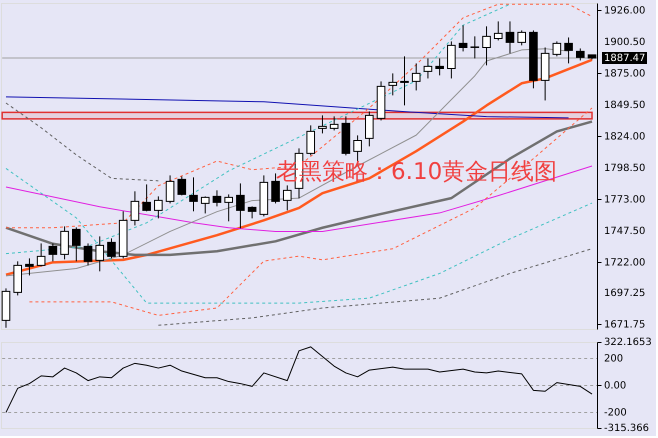 This screenshot has height=438, width=658. What do you see at coordinates (614, 358) in the screenshot?
I see `y-tick-label: 200` at bounding box center [614, 358].